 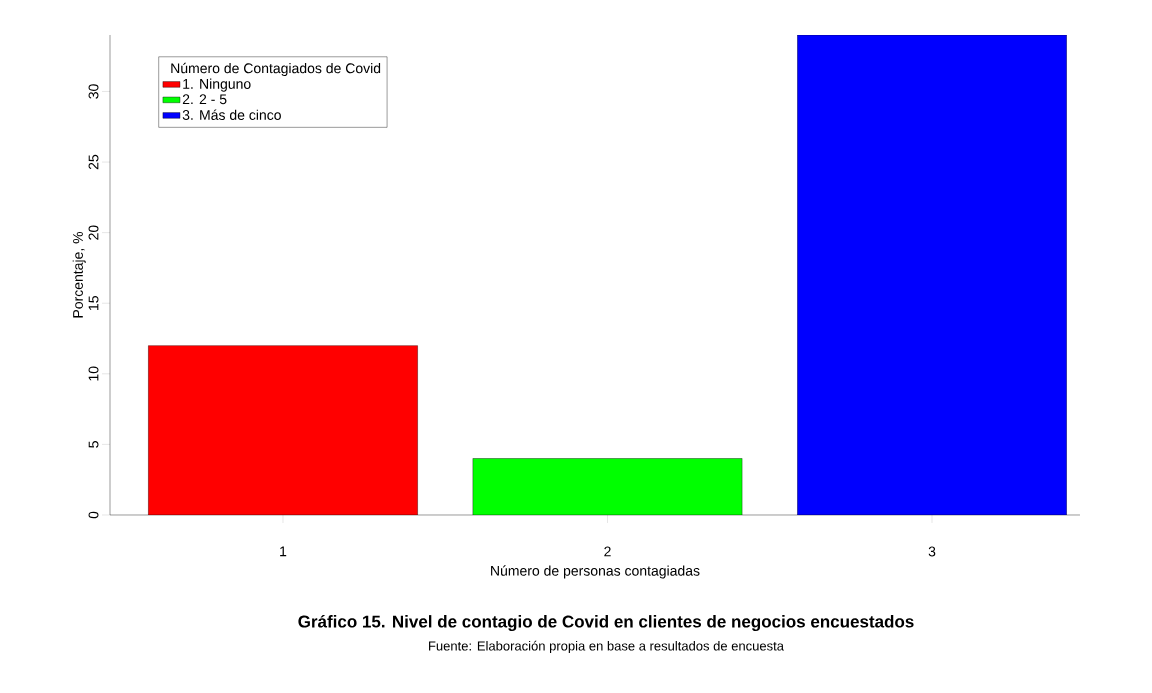 What do you see at coordinates (93, 373) in the screenshot?
I see `y-tick-label: 10` at bounding box center [93, 373].